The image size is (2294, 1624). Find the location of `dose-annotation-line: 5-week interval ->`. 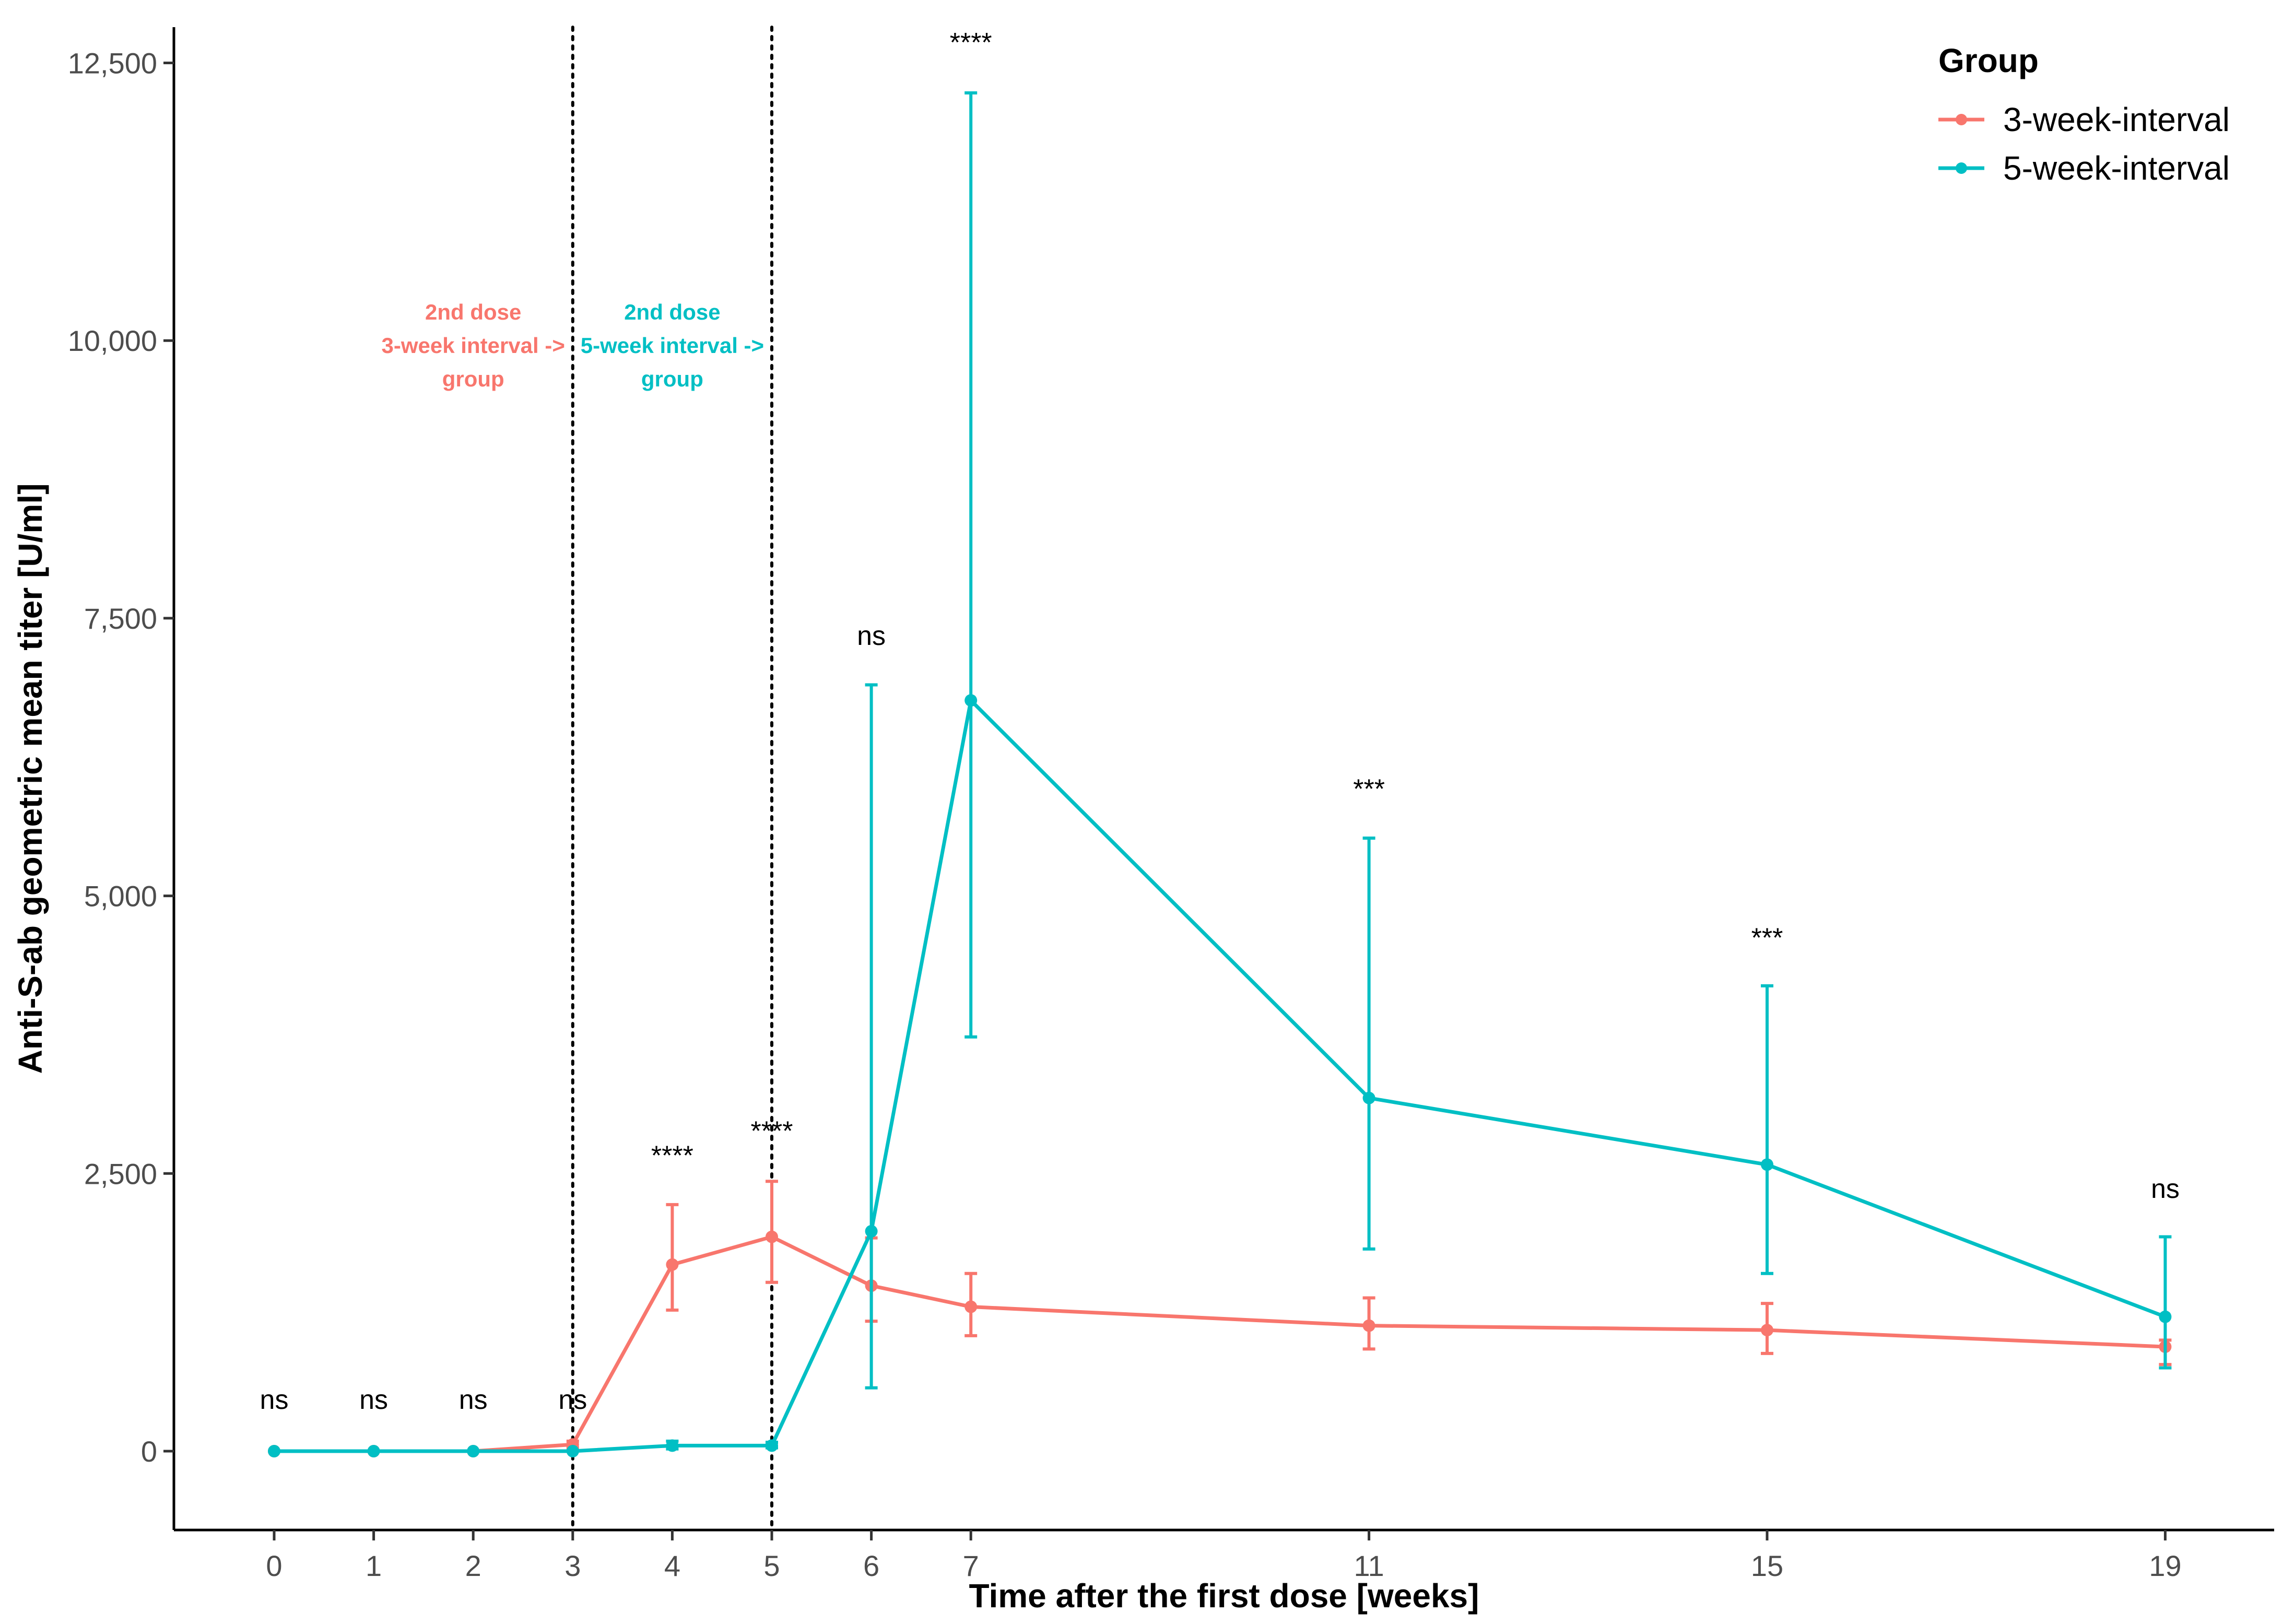

dose-annotation-line: 5-week interval -> is located at coordinates (672, 345).